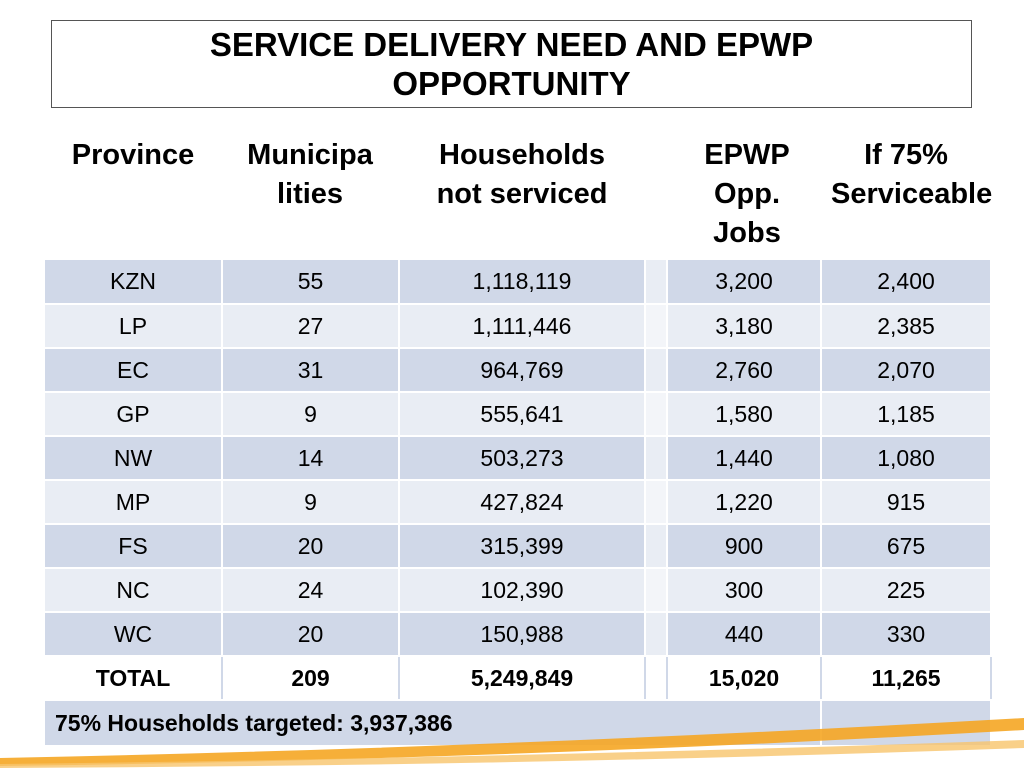 The height and width of the screenshot is (768, 1024). Describe the element at coordinates (522, 174) in the screenshot. I see `header-households: Households not serviced` at that location.